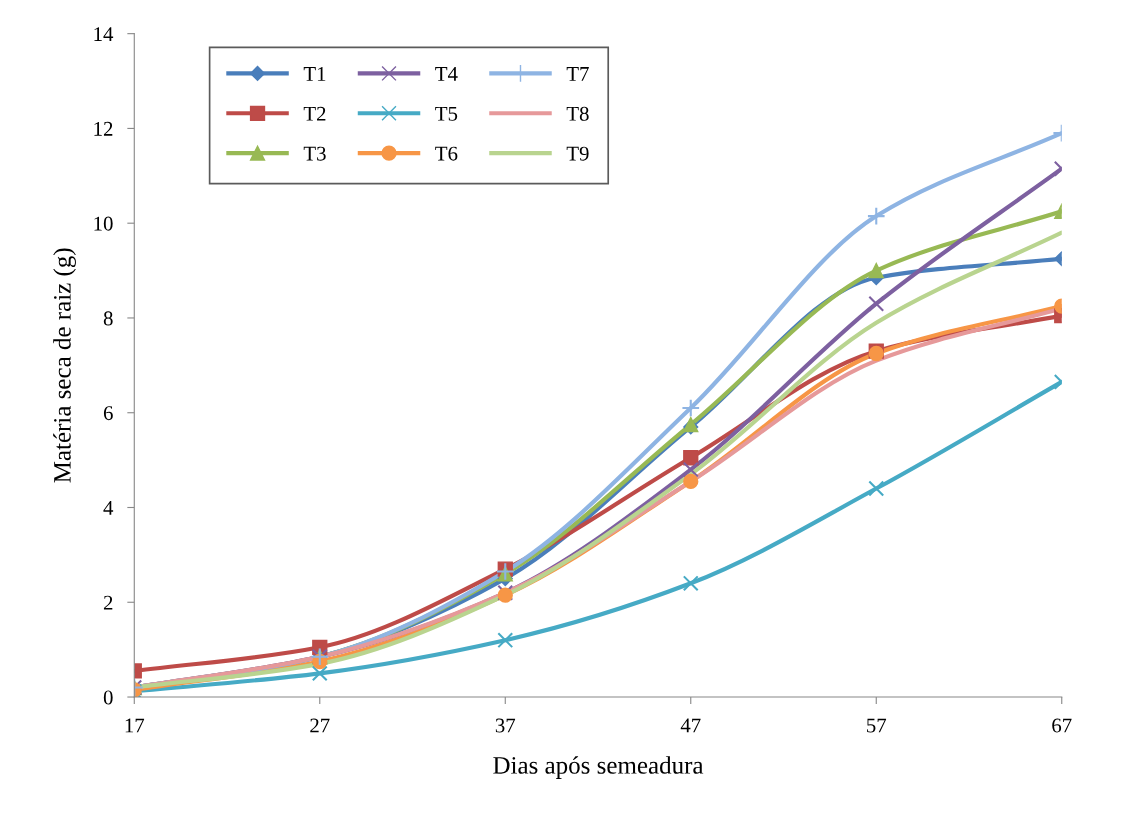  What do you see at coordinates (577, 153) in the screenshot?
I see `legend-label: T9` at bounding box center [577, 153].